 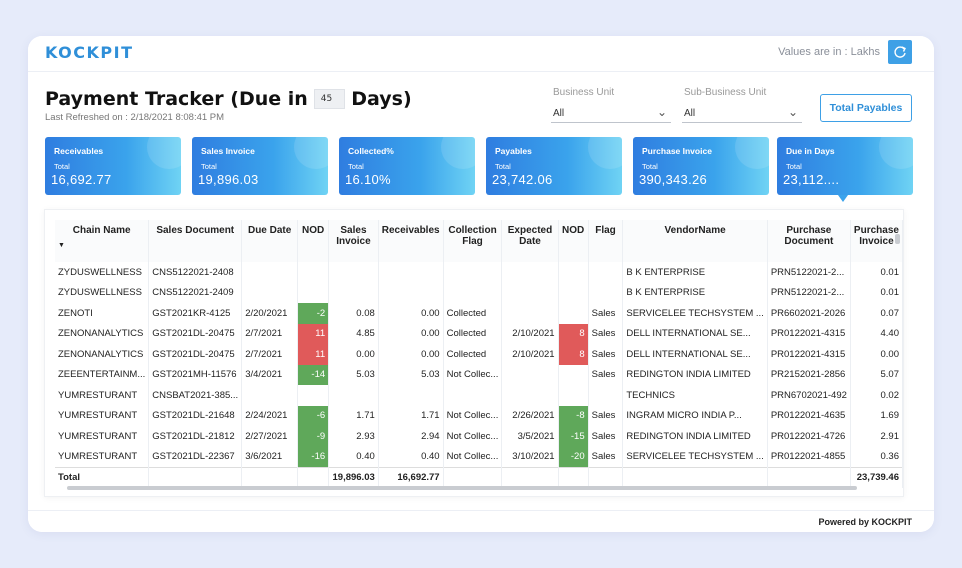 What do you see at coordinates (809, 436) in the screenshot?
I see `table-cell: PR0122021-4726` at bounding box center [809, 436].